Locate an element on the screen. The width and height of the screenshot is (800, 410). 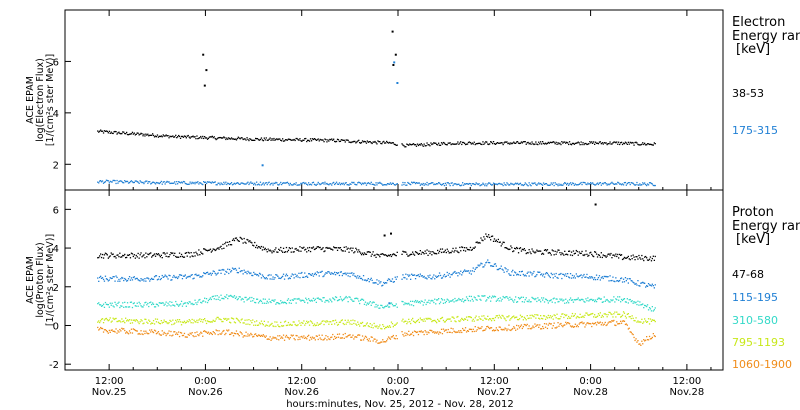
y-tick-label: 6 is located at coordinates (56, 210).